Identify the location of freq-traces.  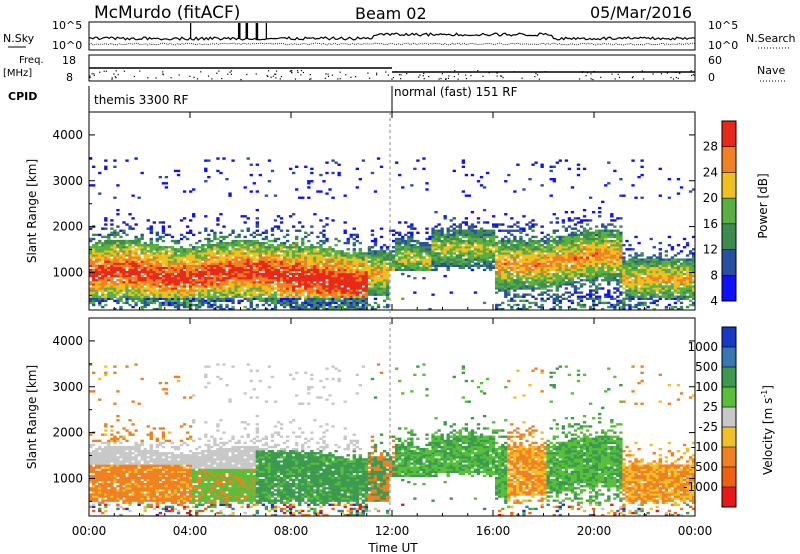
(392, 74).